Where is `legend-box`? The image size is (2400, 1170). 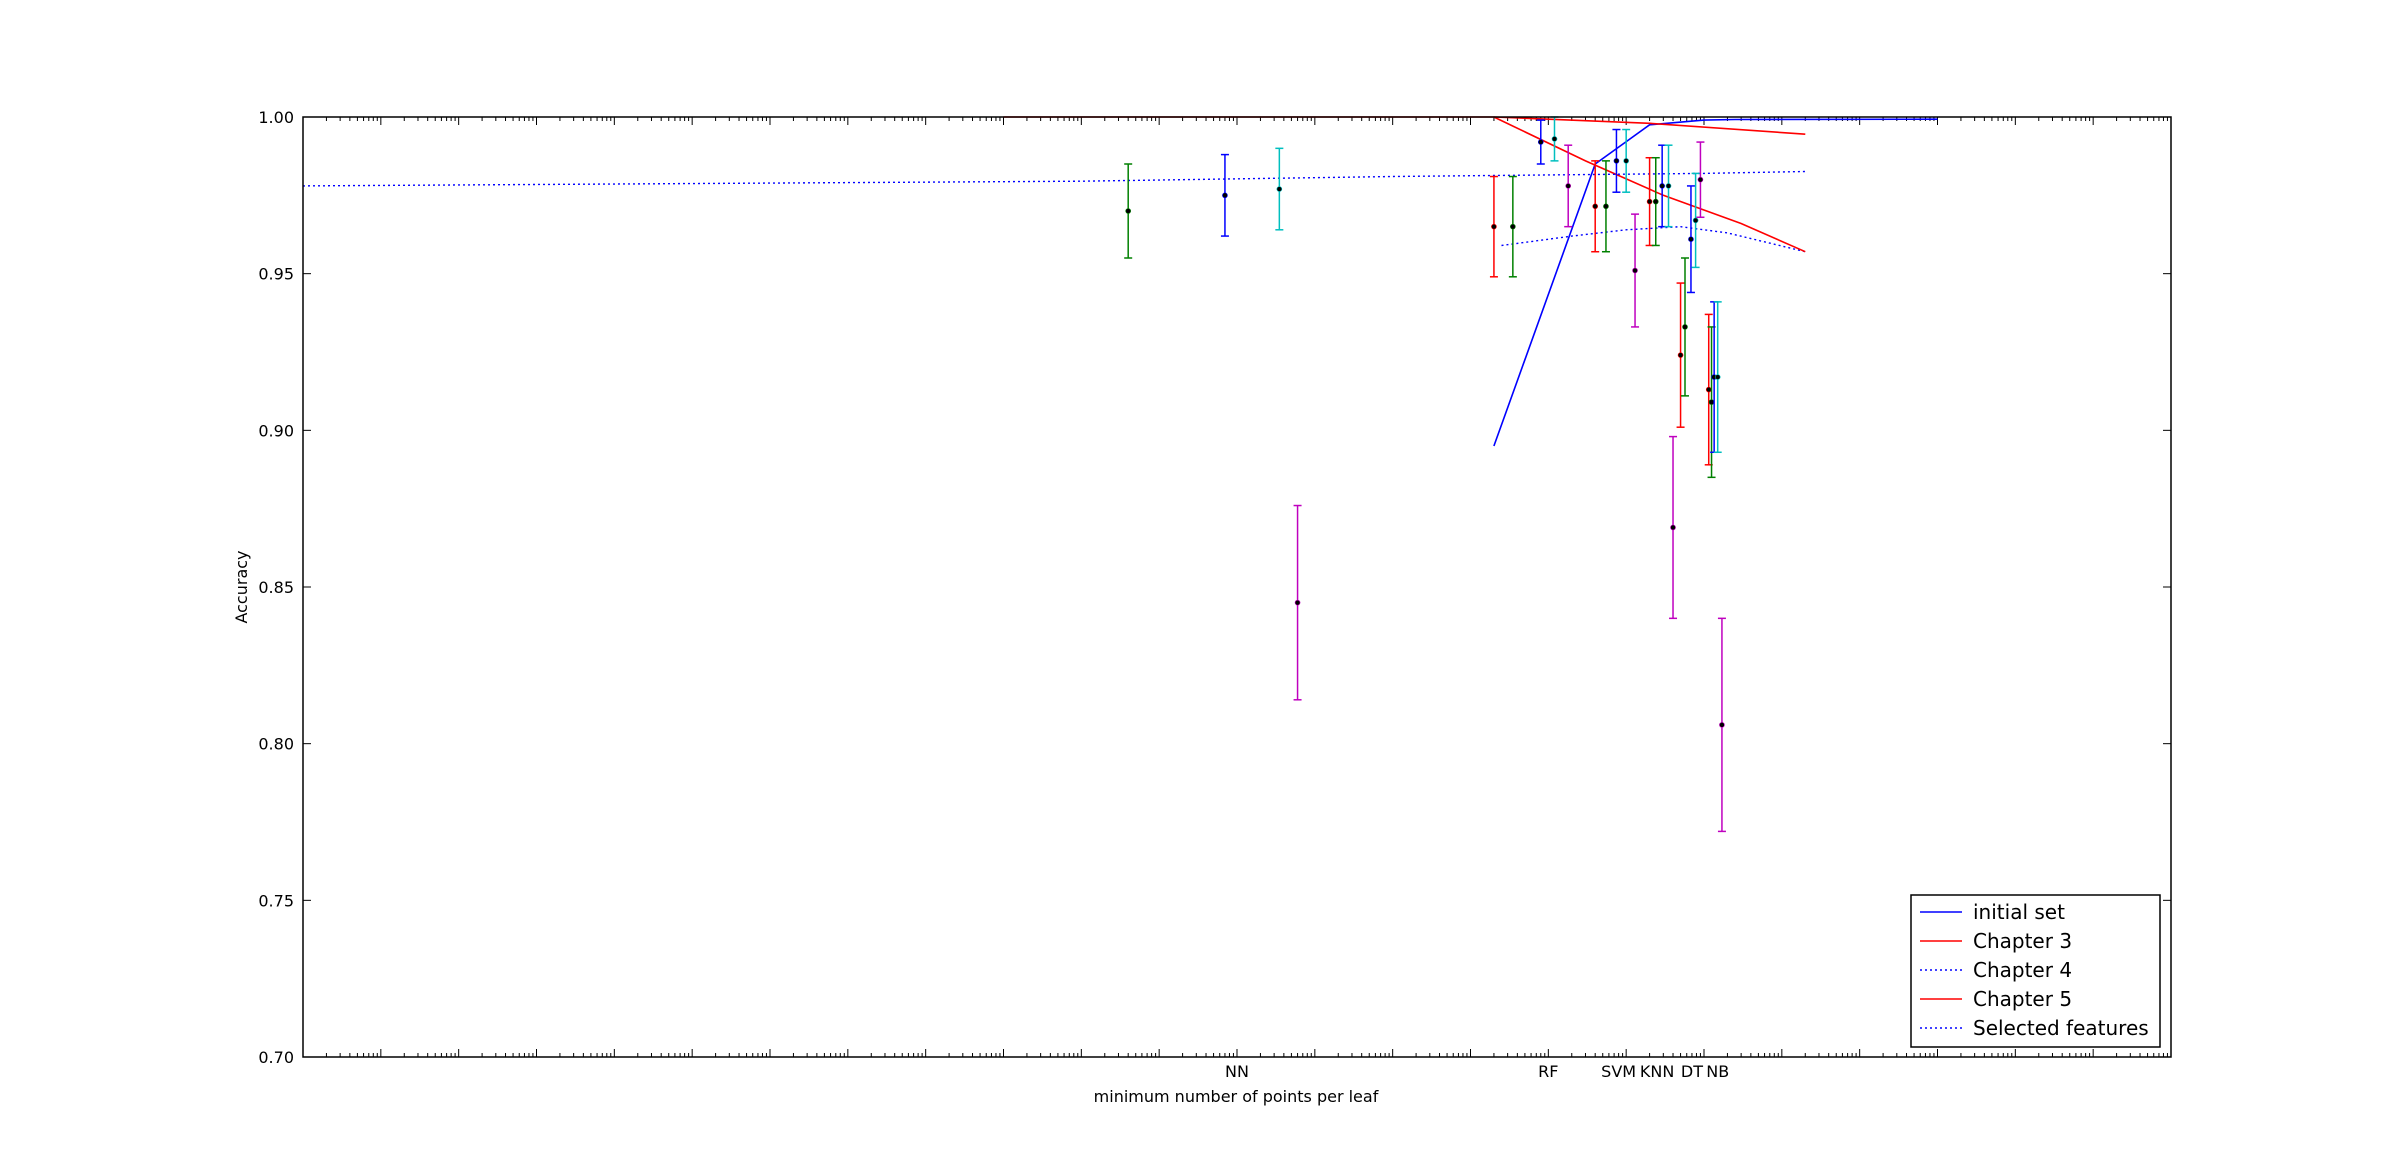 legend-box is located at coordinates (2035, 971).